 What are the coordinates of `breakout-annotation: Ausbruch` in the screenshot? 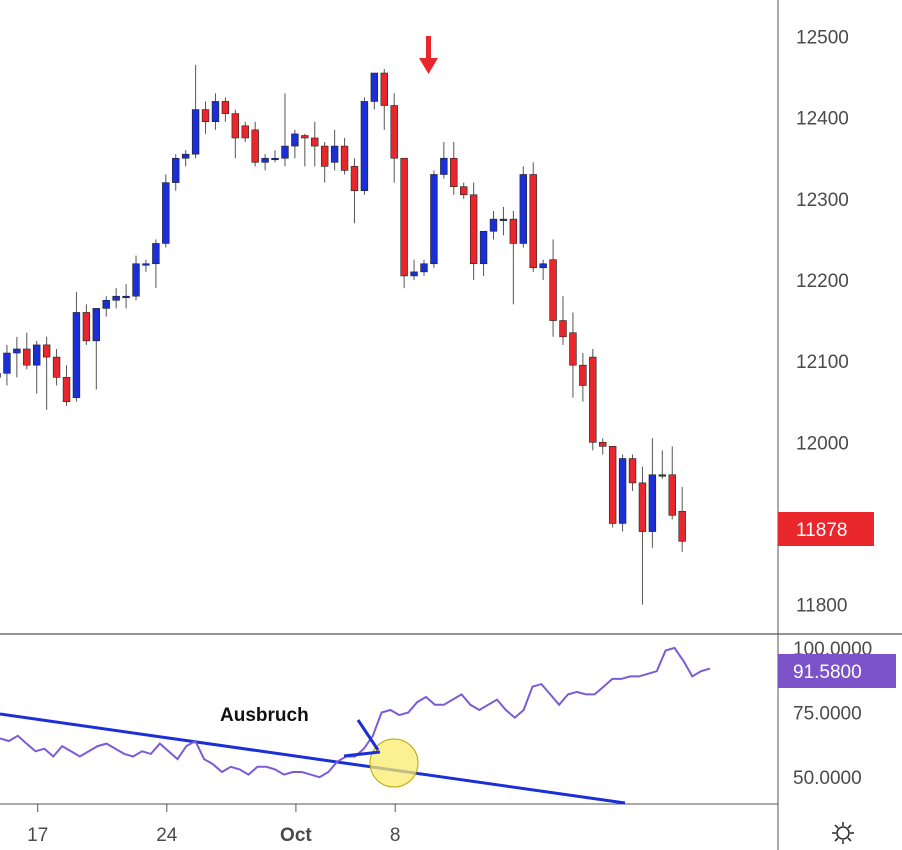 It's located at (264, 715).